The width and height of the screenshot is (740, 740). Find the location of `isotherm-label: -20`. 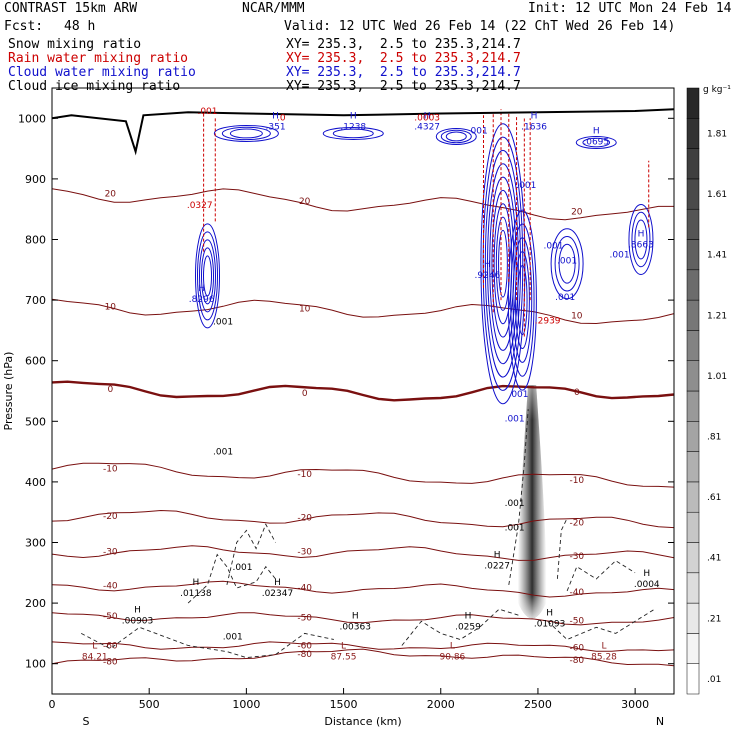

isotherm-label: -20 is located at coordinates (304, 519).